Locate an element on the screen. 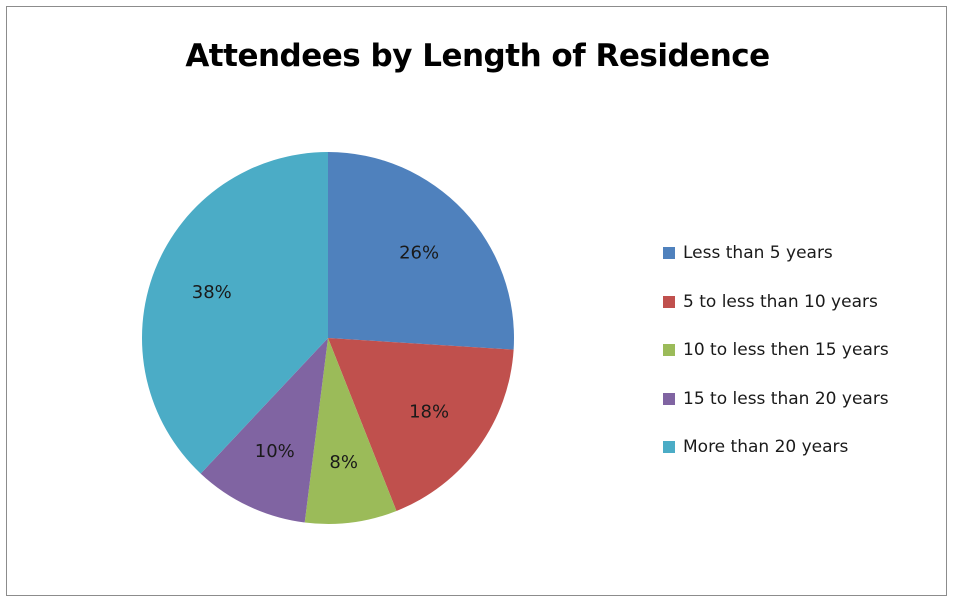 Image resolution: width=955 pixels, height=596 pixels. legend-label: 5 to less than 10 years is located at coordinates (780, 301).